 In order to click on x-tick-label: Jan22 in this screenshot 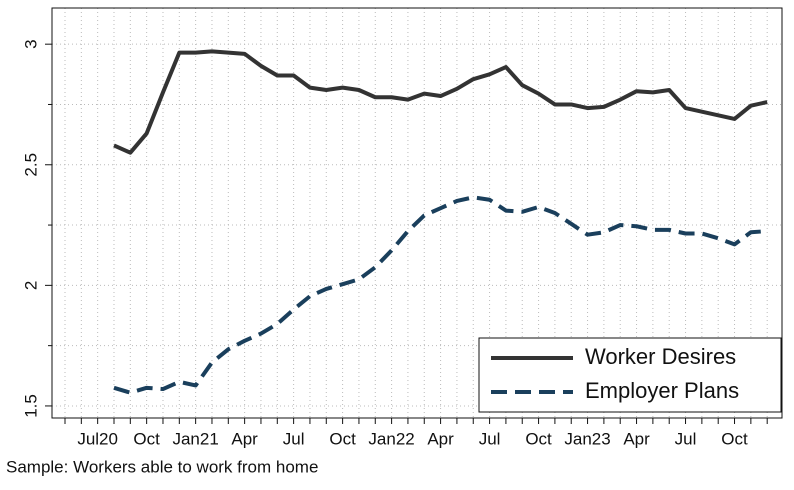, I will do `click(391, 438)`.